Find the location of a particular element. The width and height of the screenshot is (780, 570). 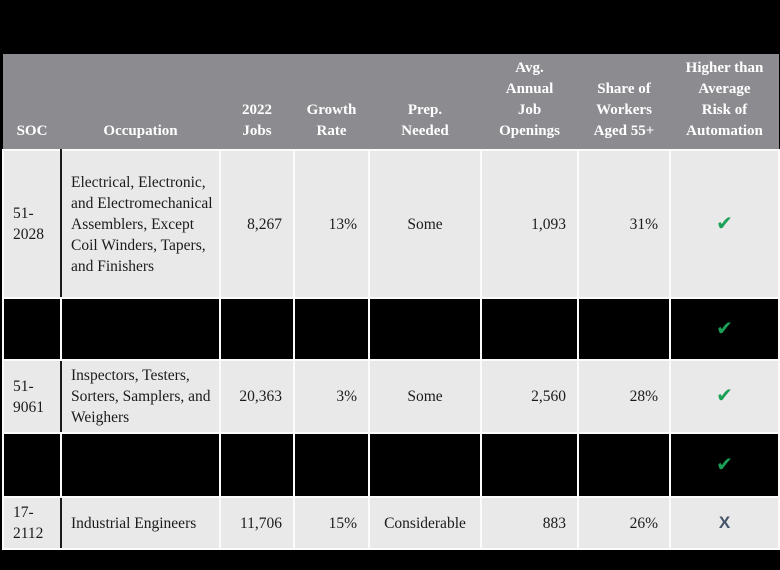

column-header-prep_needed: Prep. Needed is located at coordinates (425, 102).